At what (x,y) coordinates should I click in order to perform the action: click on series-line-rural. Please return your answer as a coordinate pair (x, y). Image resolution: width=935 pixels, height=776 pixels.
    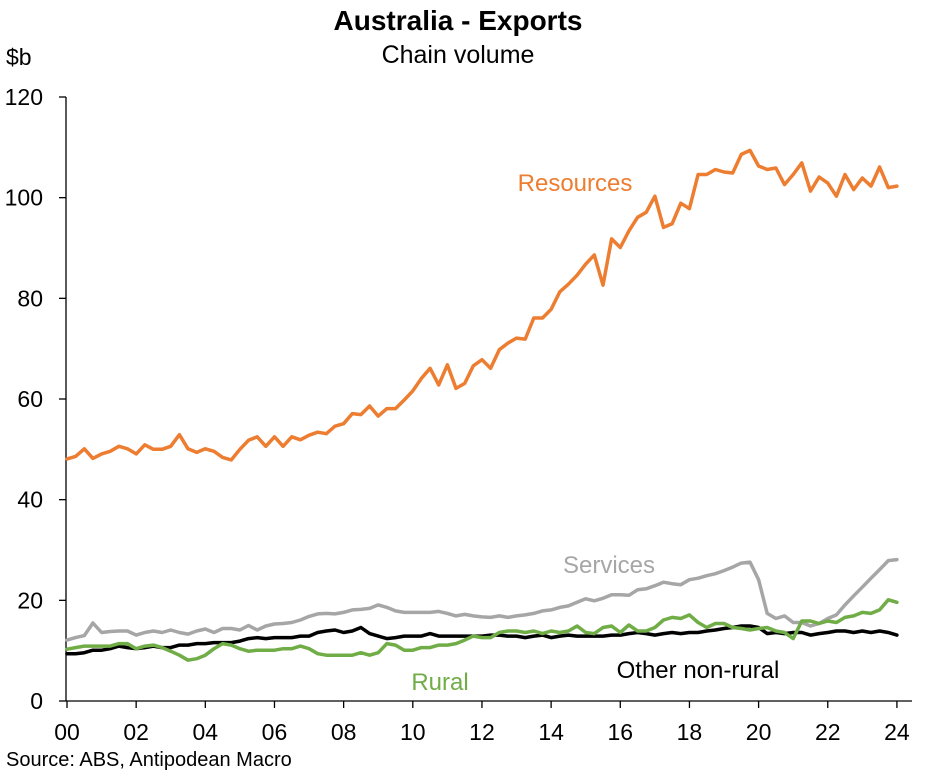
    Looking at the image, I should click on (482, 630).